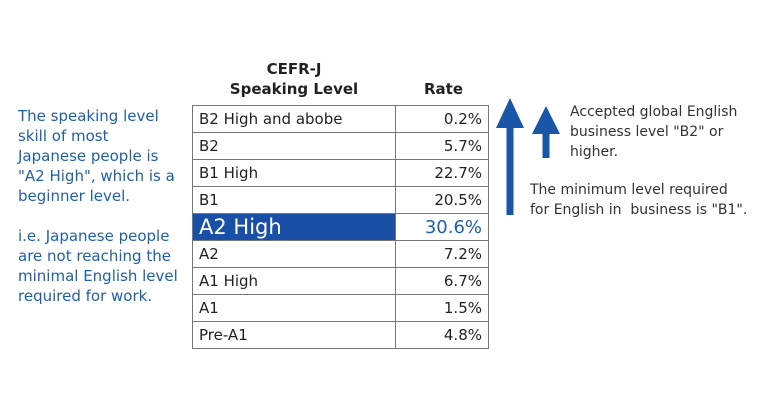 The width and height of the screenshot is (768, 403). What do you see at coordinates (294, 308) in the screenshot?
I see `level-cell: A1` at bounding box center [294, 308].